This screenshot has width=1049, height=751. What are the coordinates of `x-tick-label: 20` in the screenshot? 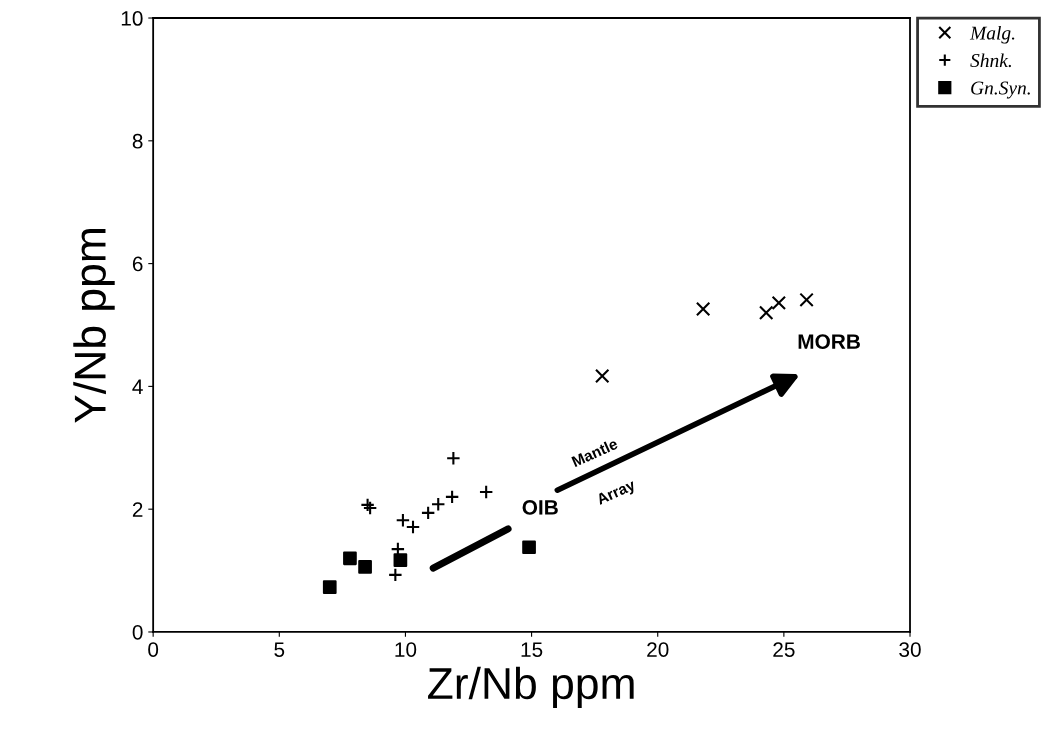 It's located at (658, 649).